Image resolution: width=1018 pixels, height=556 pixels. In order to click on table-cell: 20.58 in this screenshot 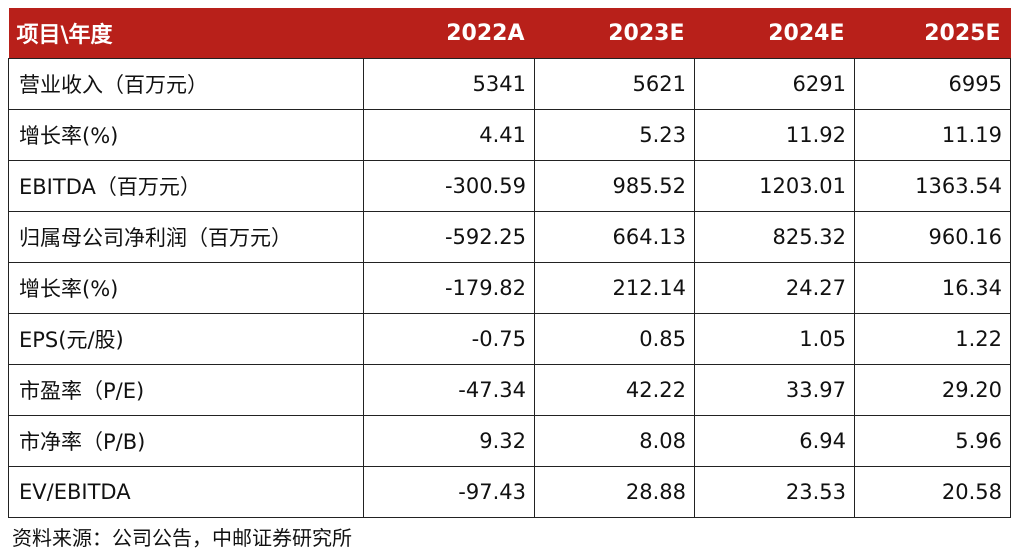, I will do `click(932, 492)`.